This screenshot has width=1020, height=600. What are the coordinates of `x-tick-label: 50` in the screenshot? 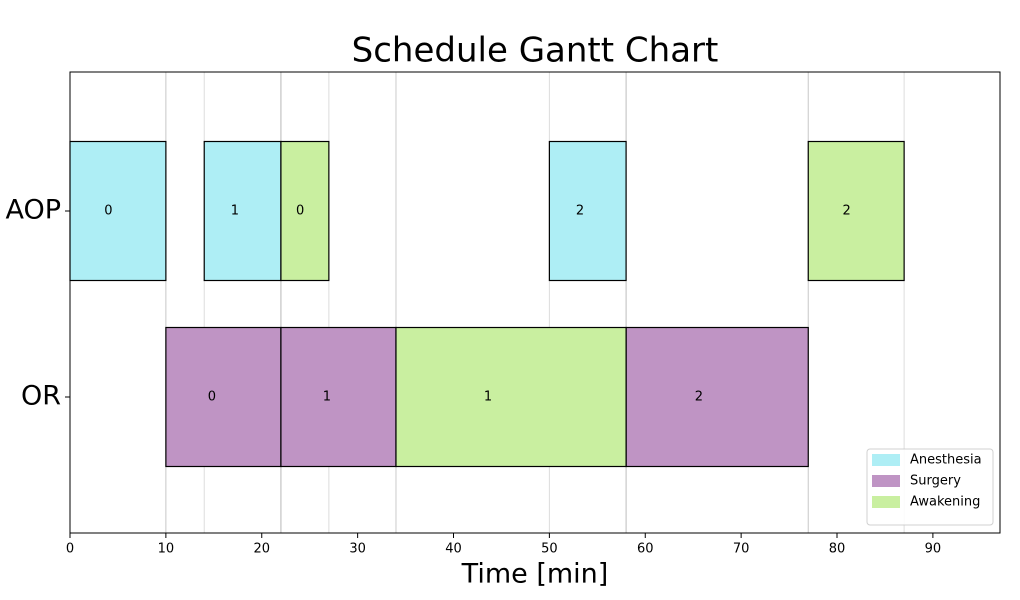 It's located at (549, 549).